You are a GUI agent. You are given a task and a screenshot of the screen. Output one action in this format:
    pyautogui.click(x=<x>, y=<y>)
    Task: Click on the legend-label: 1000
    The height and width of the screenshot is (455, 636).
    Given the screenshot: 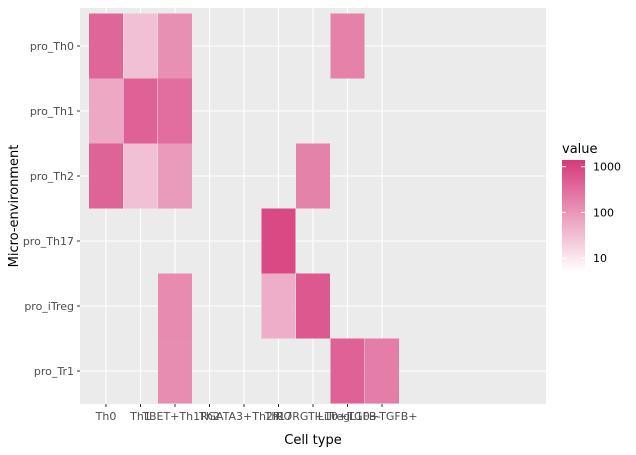 What is the action you would take?
    pyautogui.click(x=607, y=167)
    